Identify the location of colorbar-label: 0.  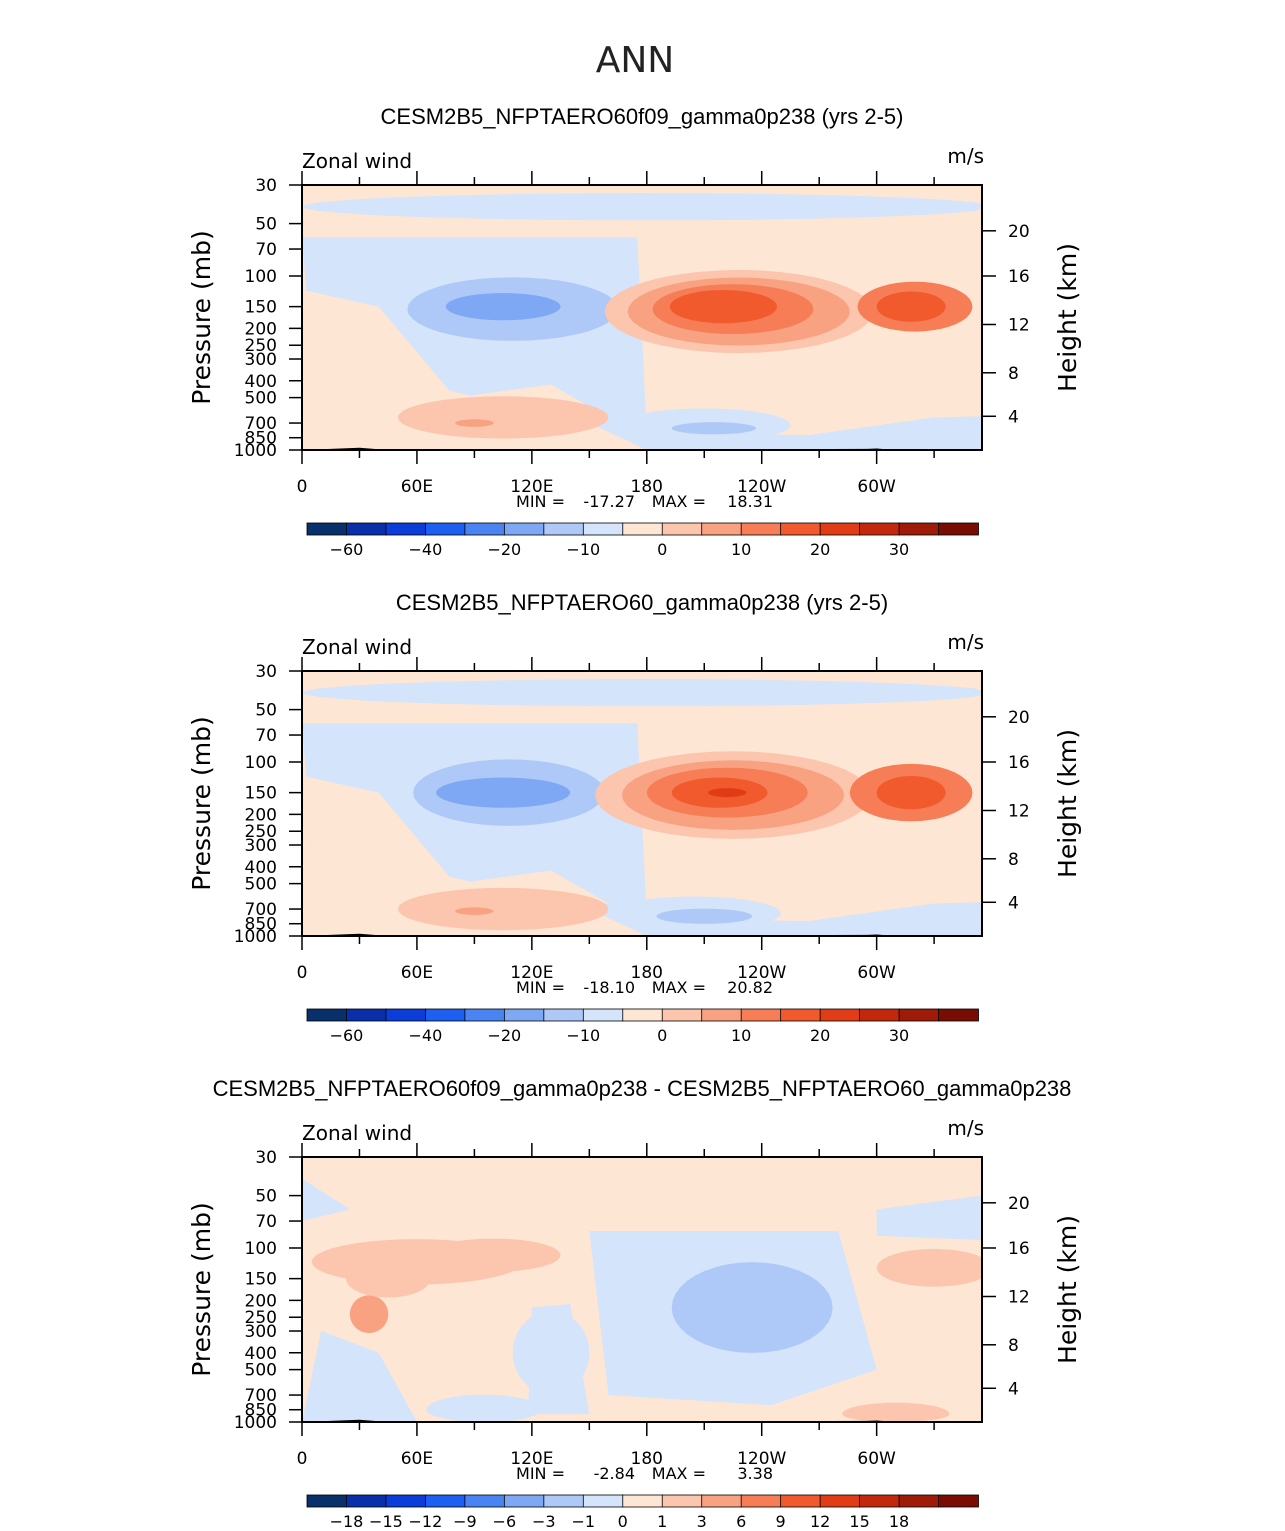
(662, 549).